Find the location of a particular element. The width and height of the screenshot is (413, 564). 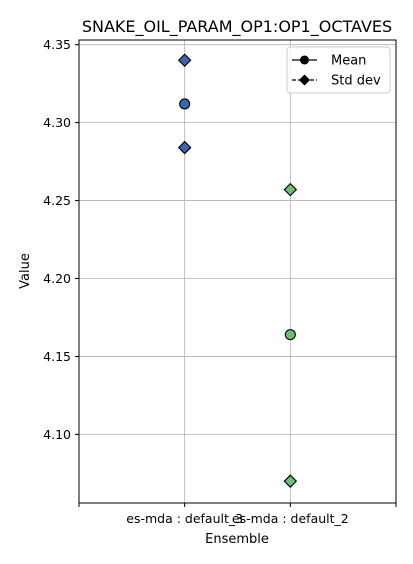

y-tick-label: 4.30 is located at coordinates (57, 122).